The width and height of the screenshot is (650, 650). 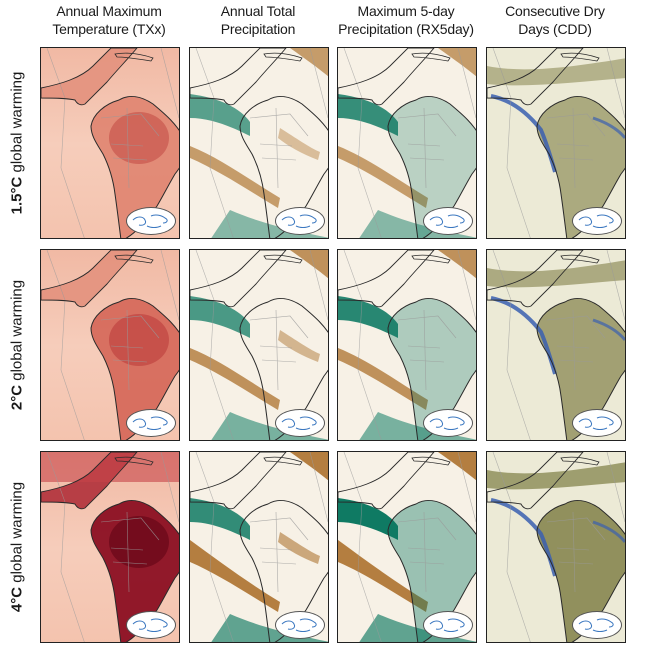 I want to click on map-panel-temp-row1, so click(x=110, y=143).